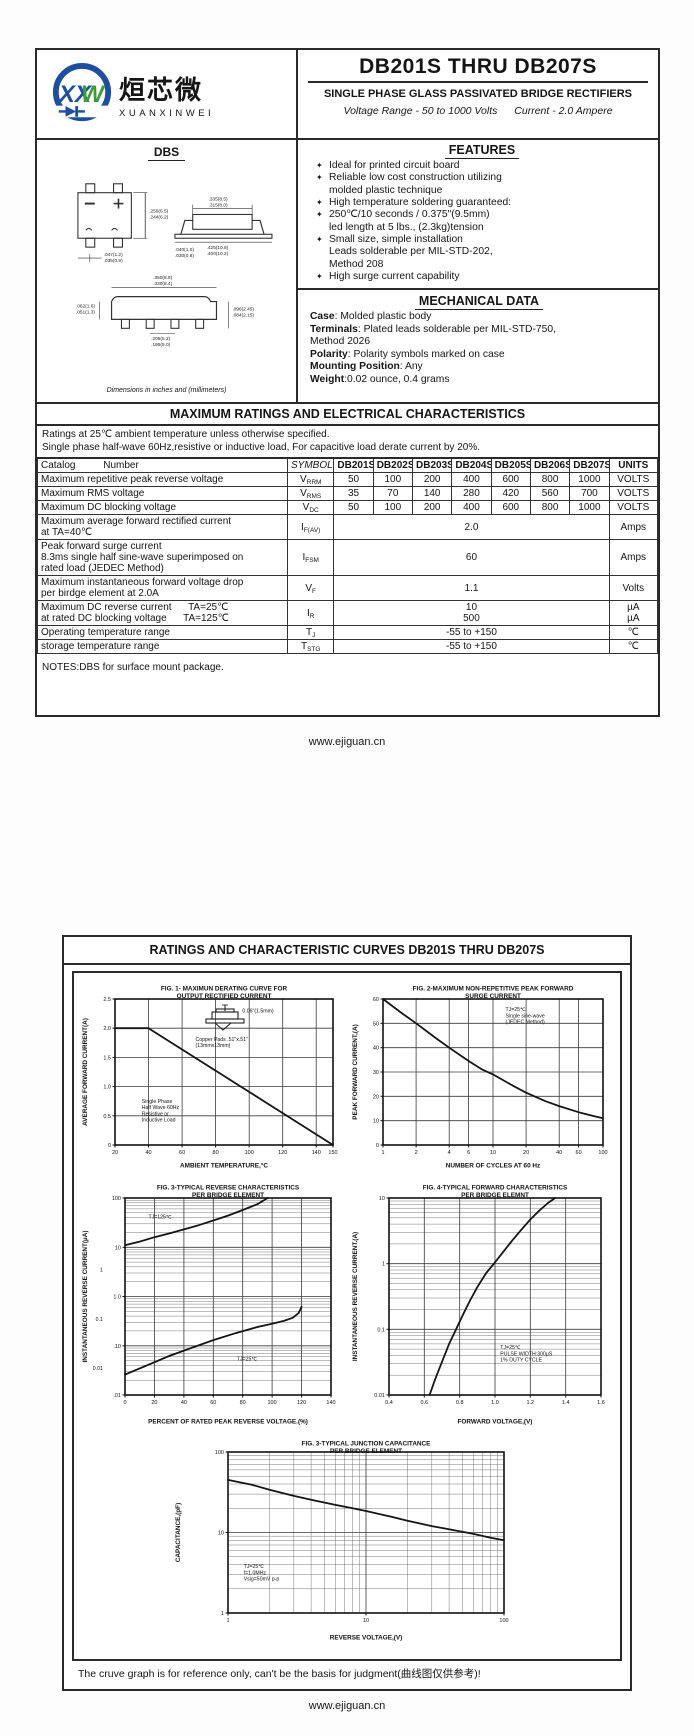  What do you see at coordinates (301, 1403) in the screenshot?
I see `svg-text: 120` at bounding box center [301, 1403].